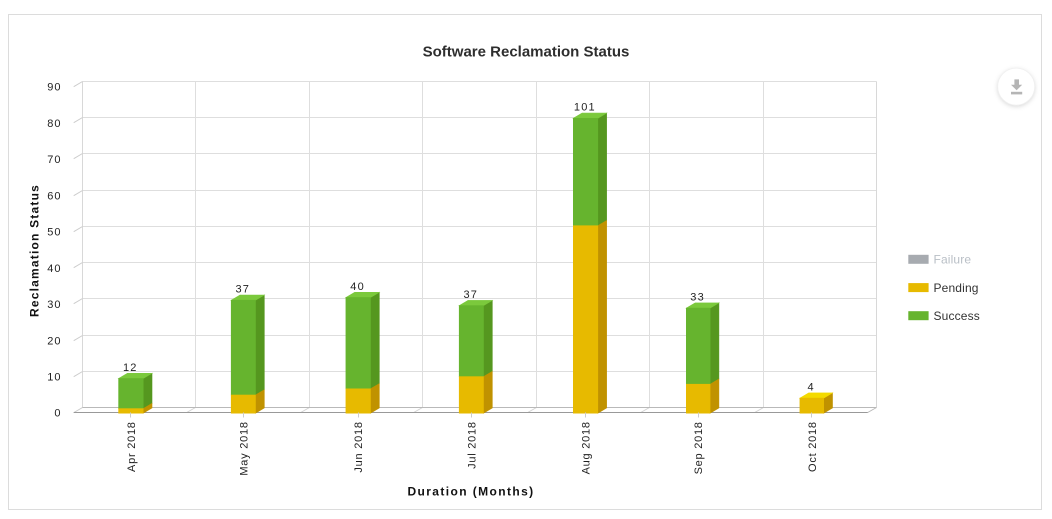 The height and width of the screenshot is (519, 1052). I want to click on svg-text: 80, so click(54, 124).